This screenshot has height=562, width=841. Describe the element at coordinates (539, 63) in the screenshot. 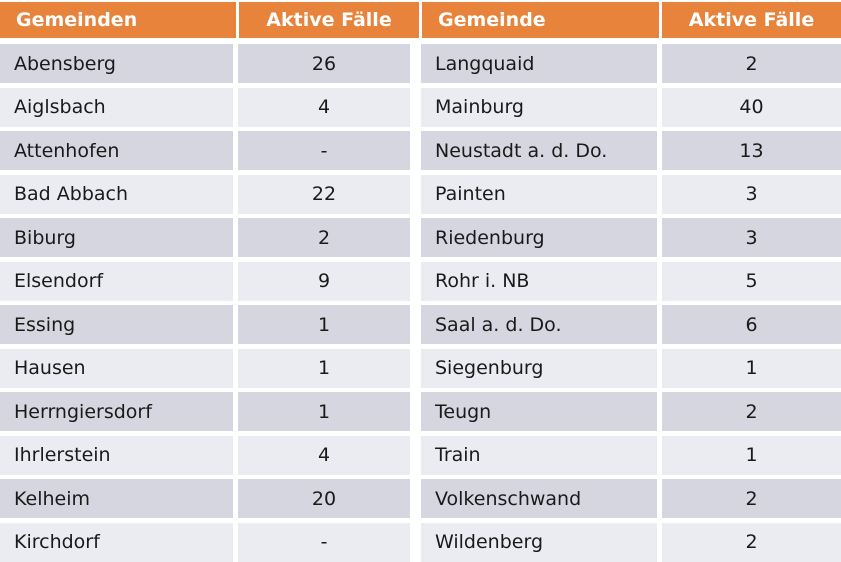

I see `gemeinde-cell-right: Langquaid` at that location.